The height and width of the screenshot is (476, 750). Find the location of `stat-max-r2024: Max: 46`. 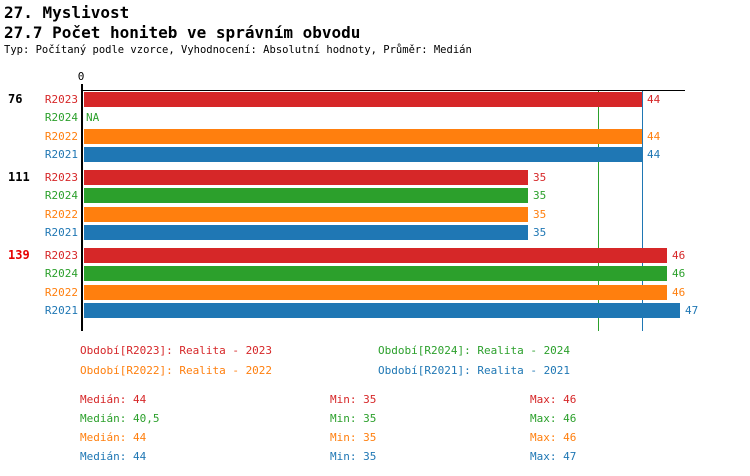

stat-max-r2024: Max: 46 is located at coordinates (553, 418).